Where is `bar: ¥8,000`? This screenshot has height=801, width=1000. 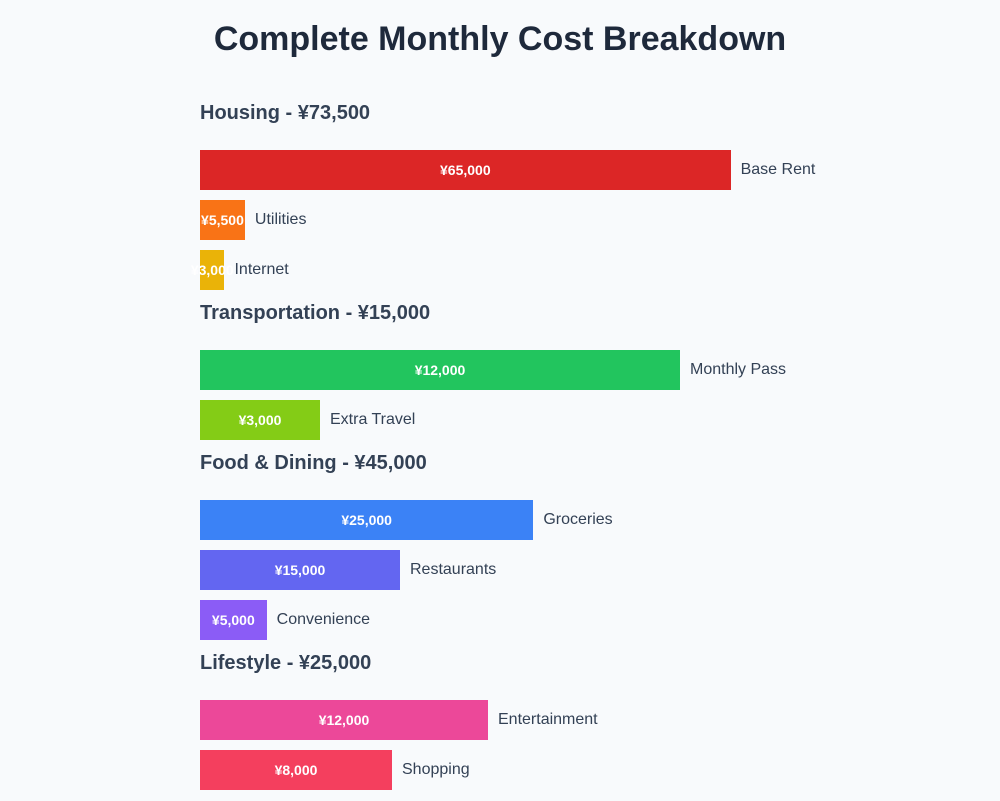
bar: ¥8,000 is located at coordinates (296, 770).